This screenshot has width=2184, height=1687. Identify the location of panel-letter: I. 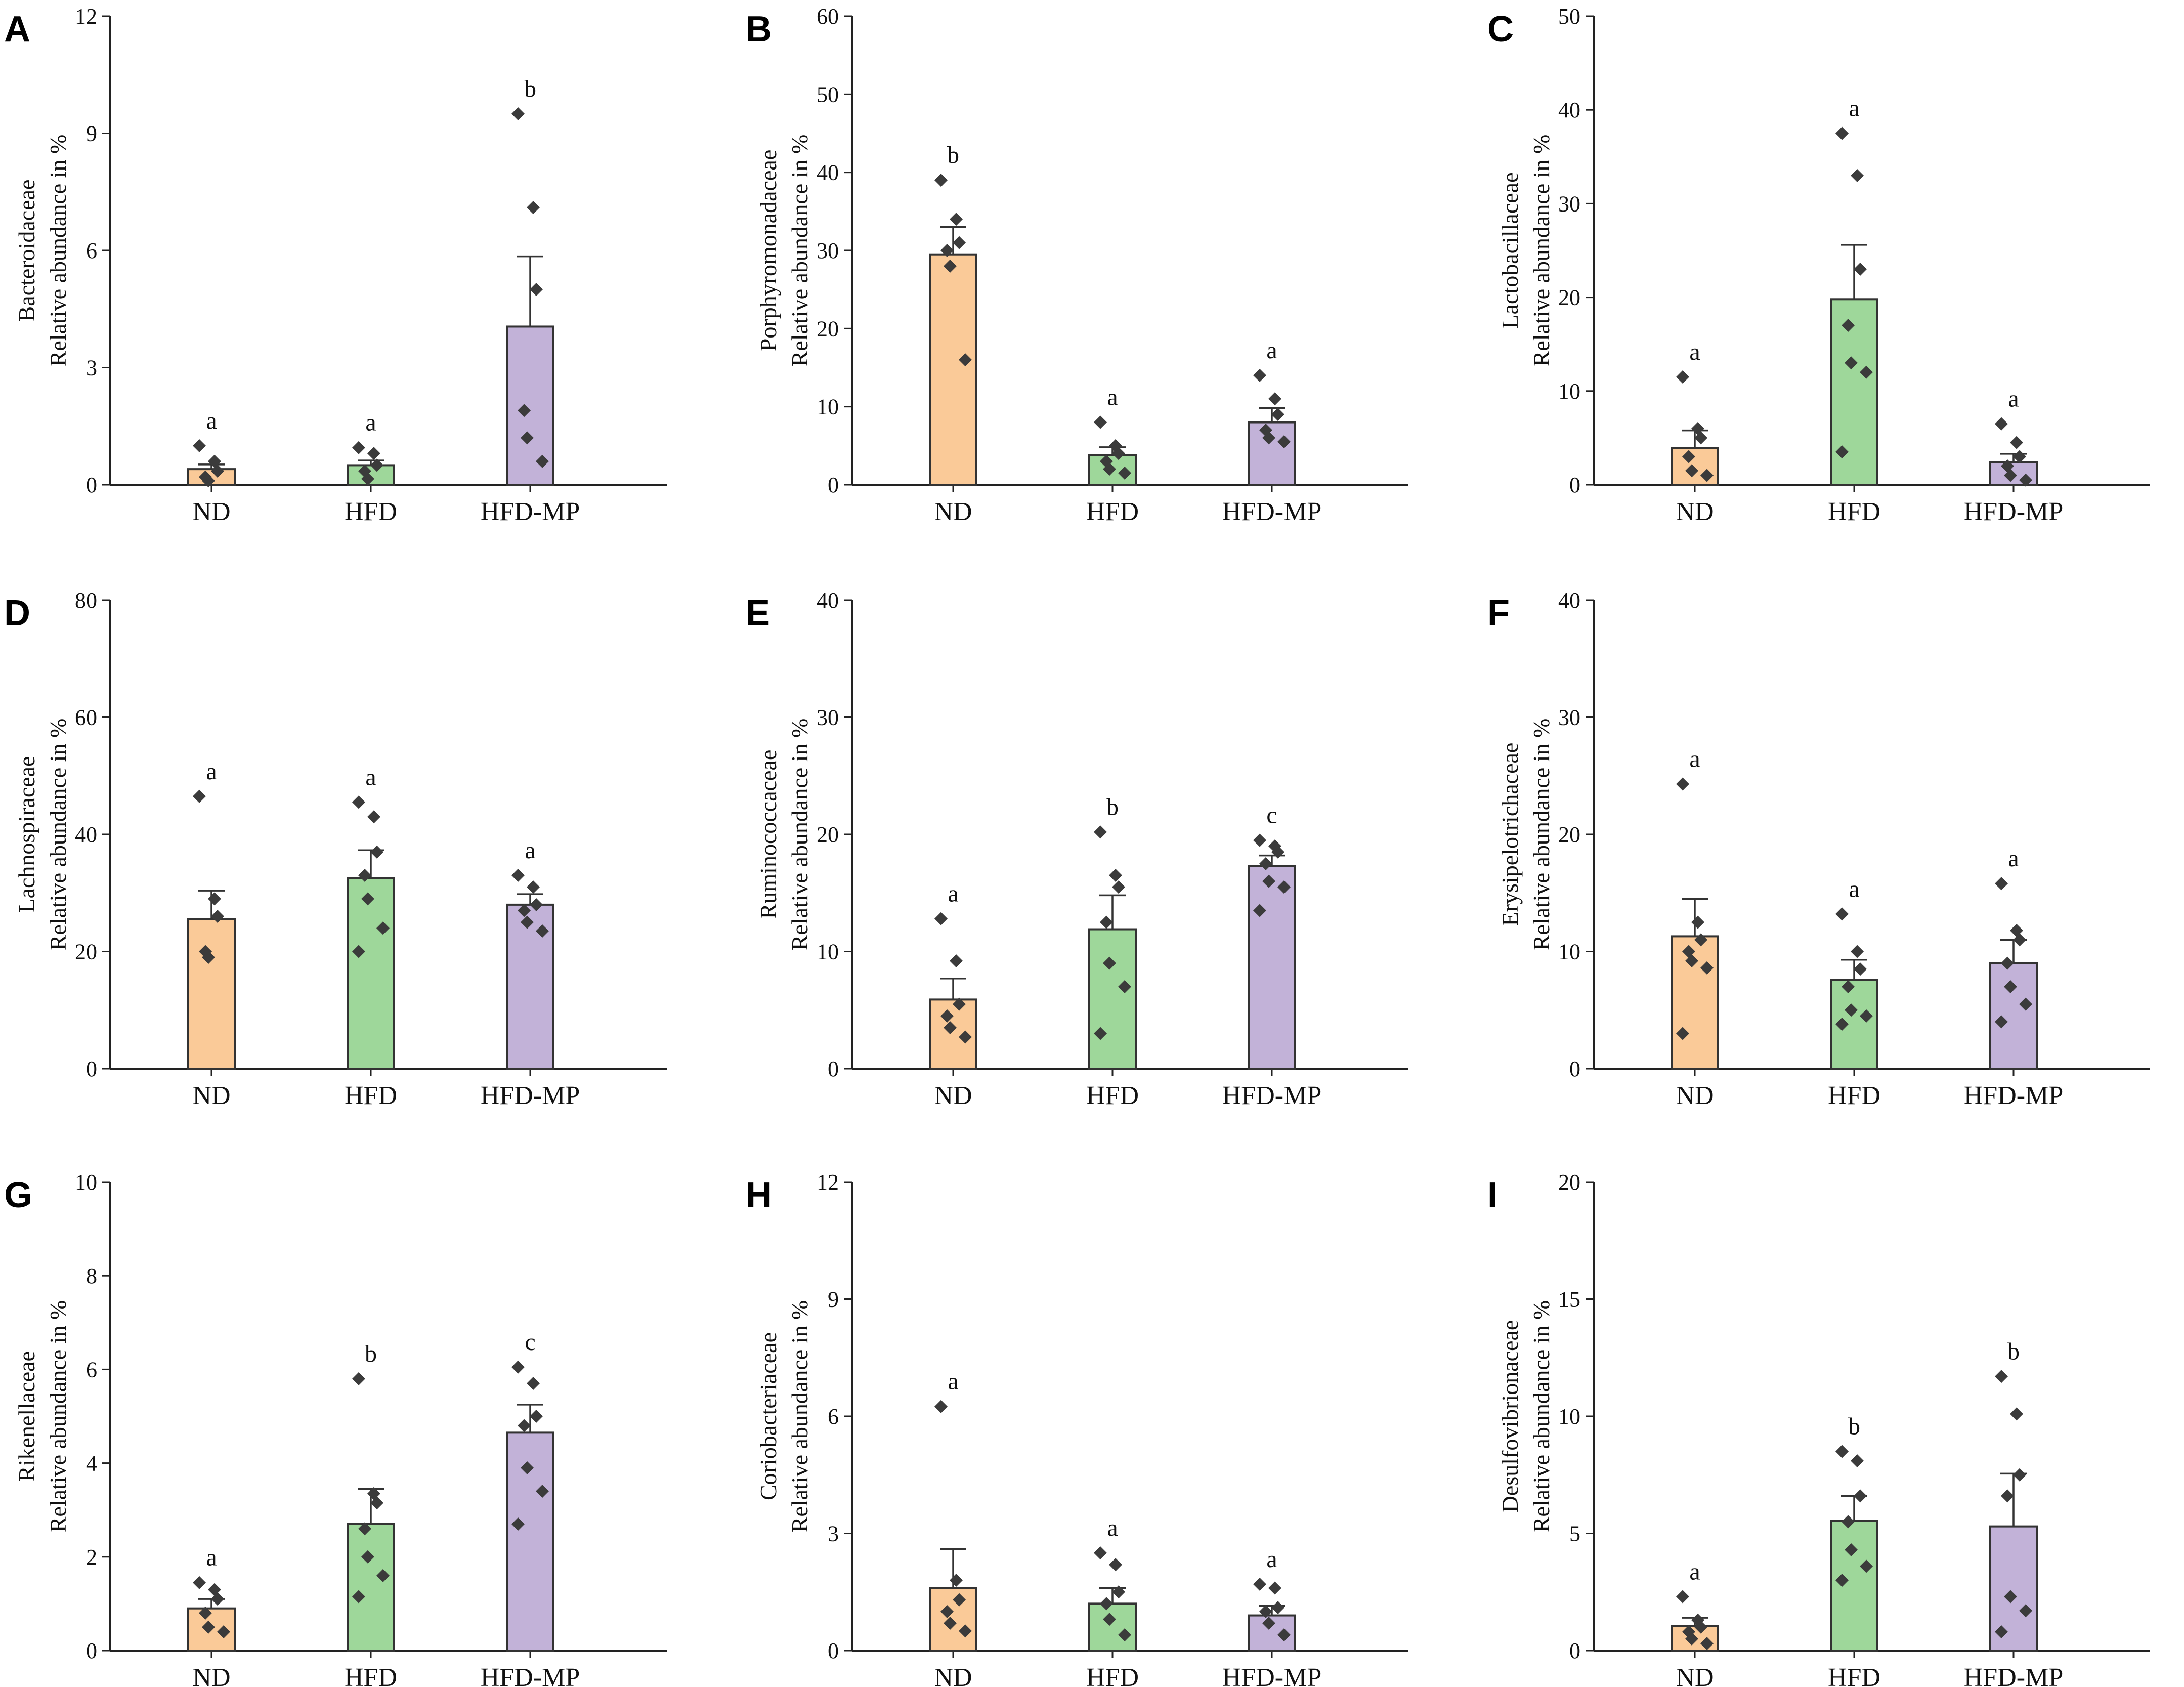
(1492, 1195).